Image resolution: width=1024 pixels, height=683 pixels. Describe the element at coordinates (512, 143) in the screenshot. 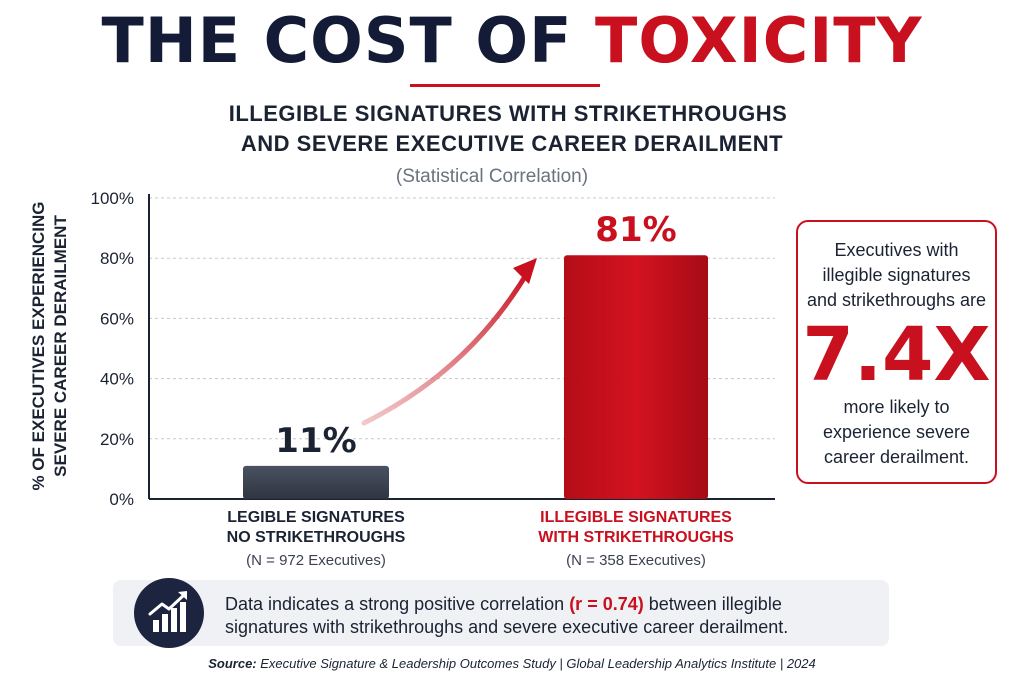

I see `subtitle-line-2: AND SEVERE EXECUTIVE CAREER DERAILMENT` at that location.